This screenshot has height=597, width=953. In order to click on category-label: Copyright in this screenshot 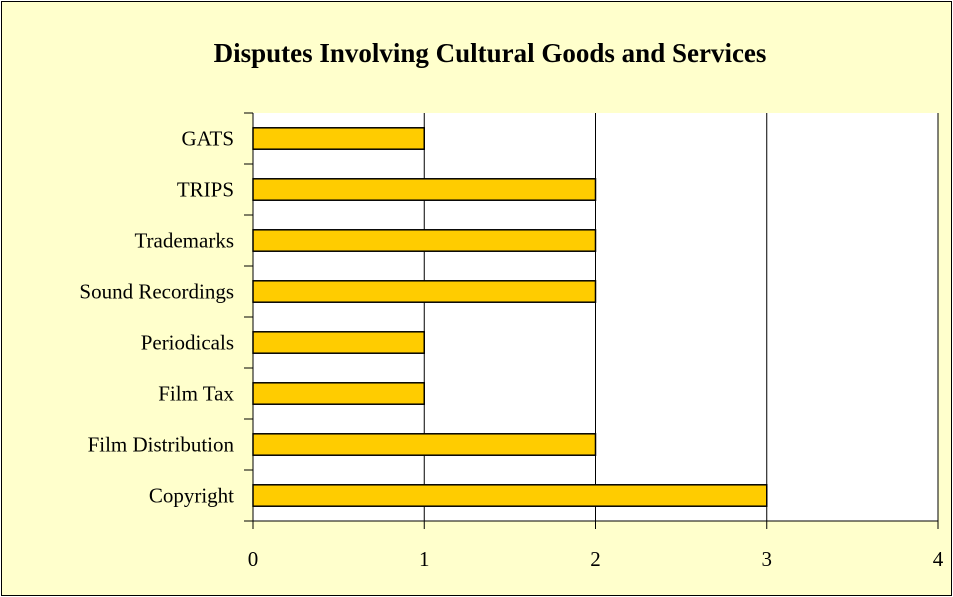, I will do `click(191, 496)`.